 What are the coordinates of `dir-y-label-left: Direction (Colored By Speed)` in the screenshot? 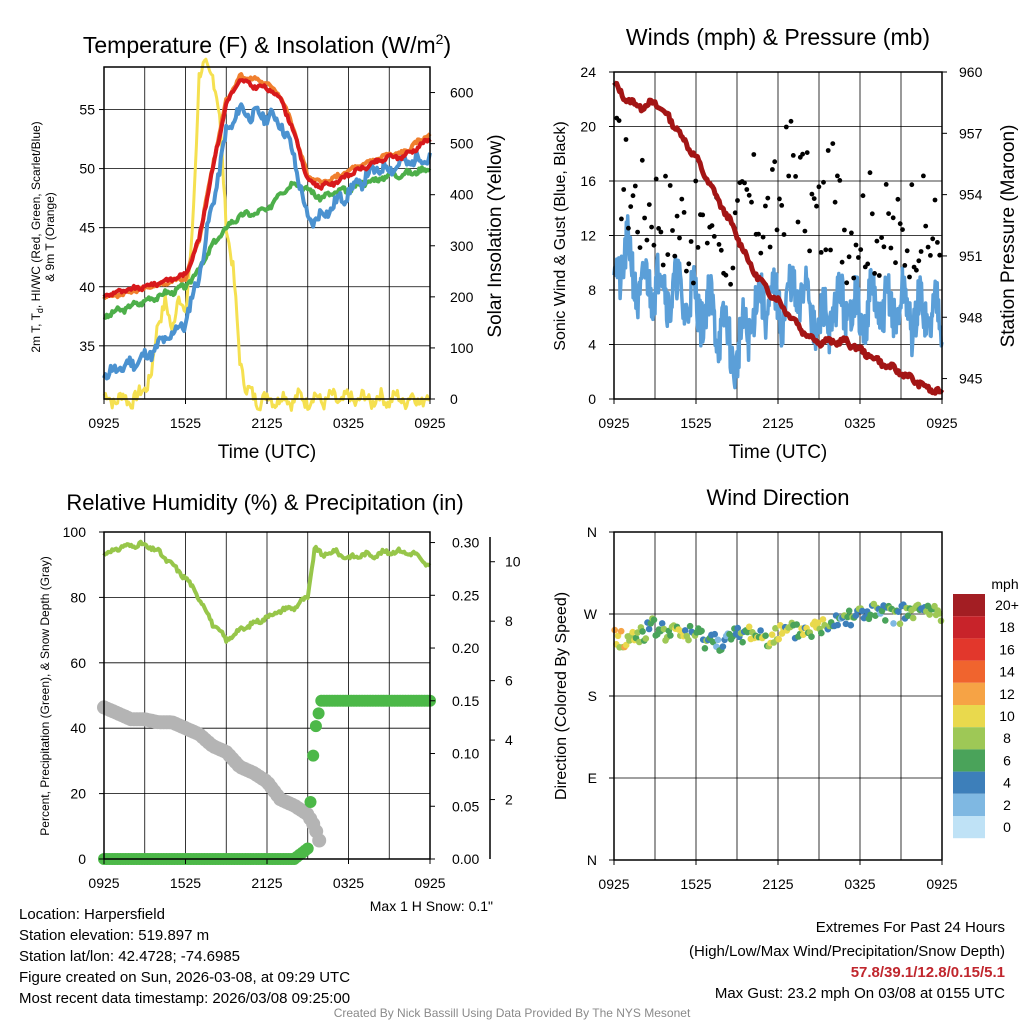 It's located at (561, 696).